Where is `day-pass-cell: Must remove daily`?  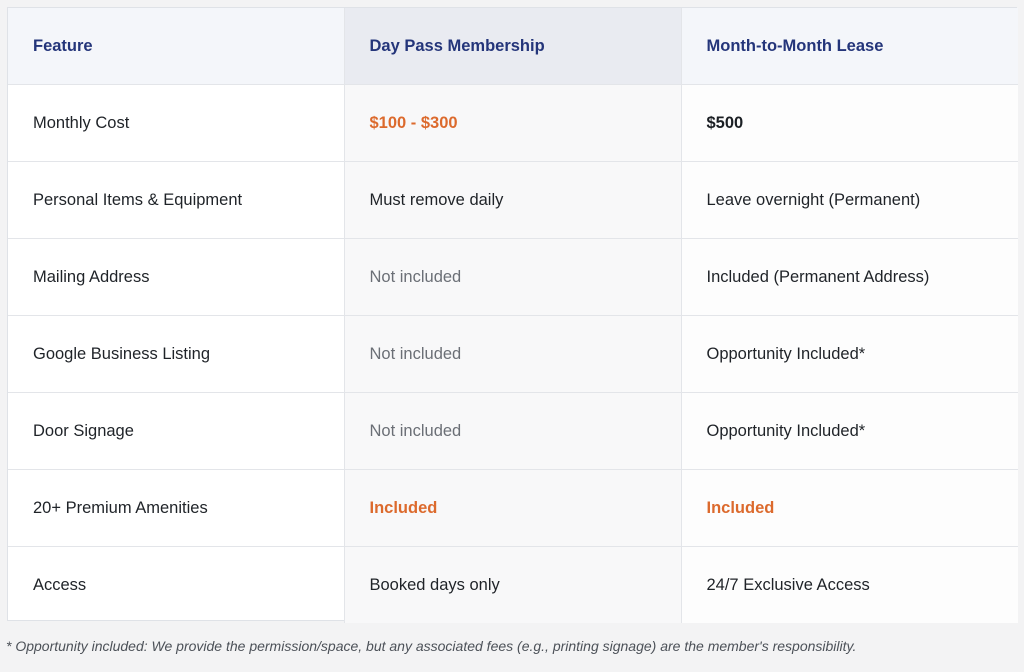 day-pass-cell: Must remove daily is located at coordinates (513, 200).